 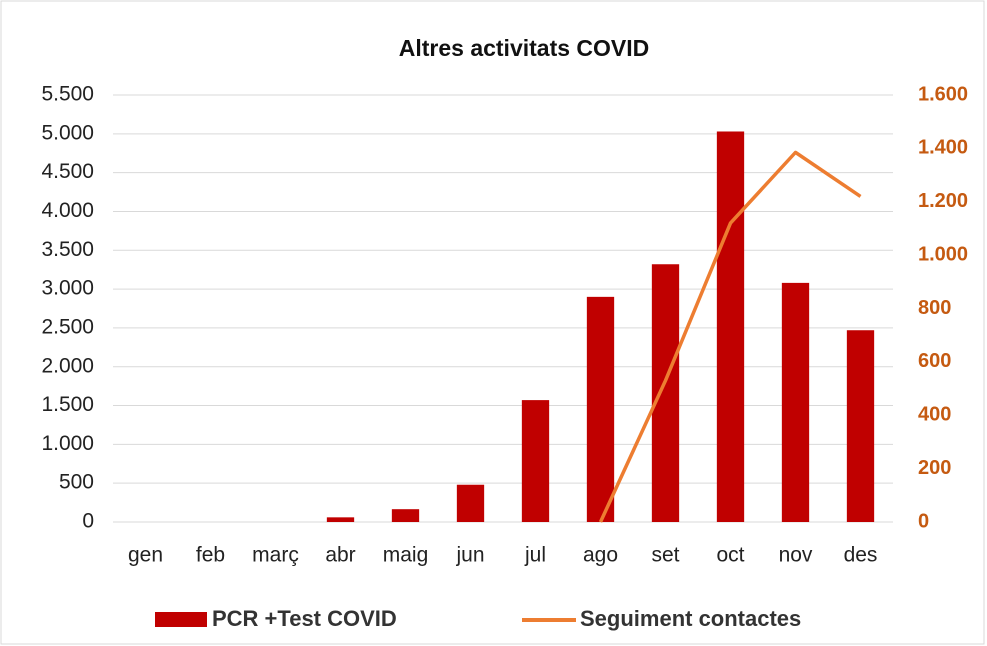 What do you see at coordinates (67, 132) in the screenshot?
I see `y-tick-label: 5.000` at bounding box center [67, 132].